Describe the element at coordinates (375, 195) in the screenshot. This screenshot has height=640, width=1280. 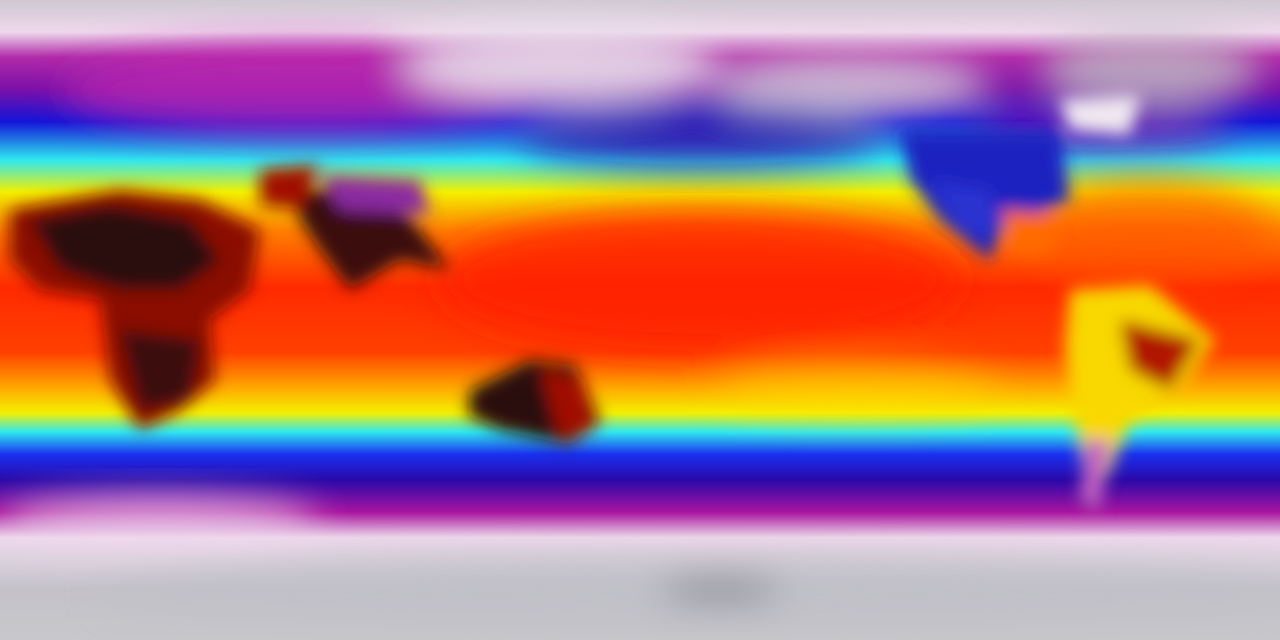
I see `tibet` at that location.